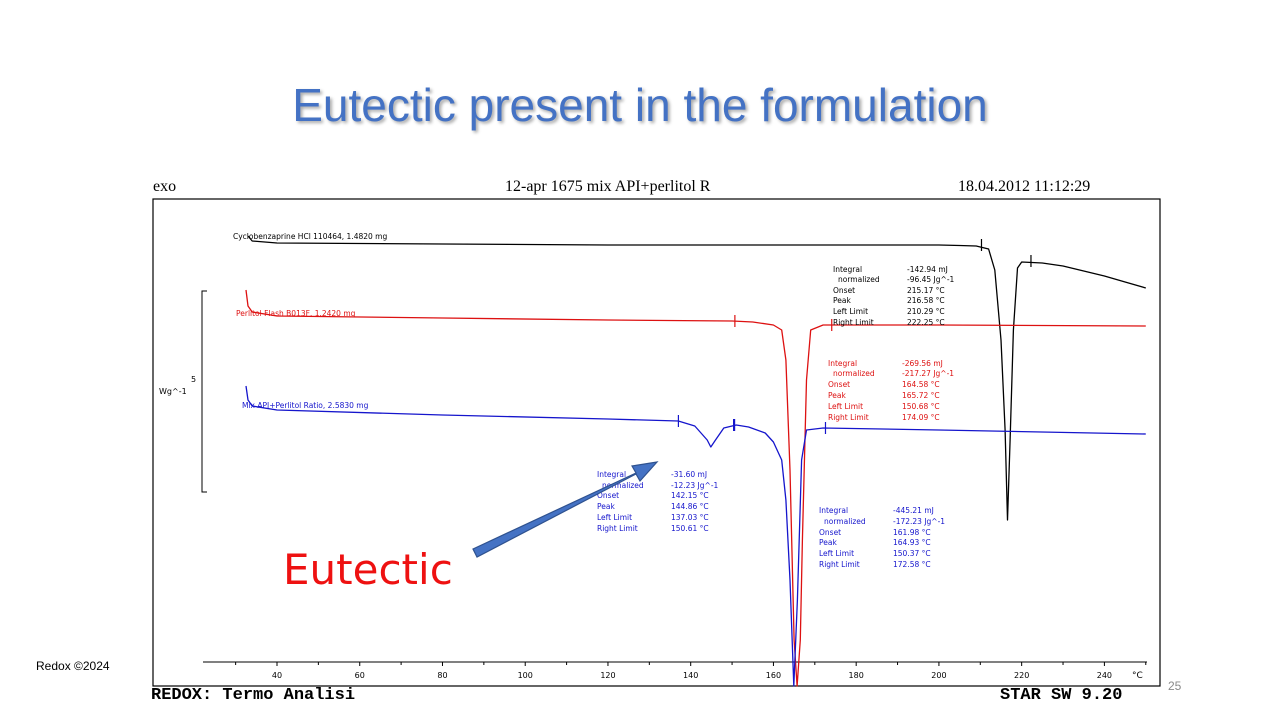 The width and height of the screenshot is (1280, 719). Describe the element at coordinates (1021, 675) in the screenshot. I see `x-tick-label: 220` at that location.